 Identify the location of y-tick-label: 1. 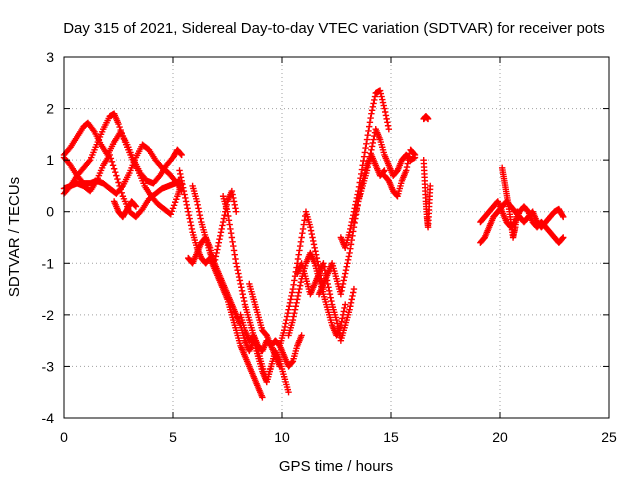
(50, 160).